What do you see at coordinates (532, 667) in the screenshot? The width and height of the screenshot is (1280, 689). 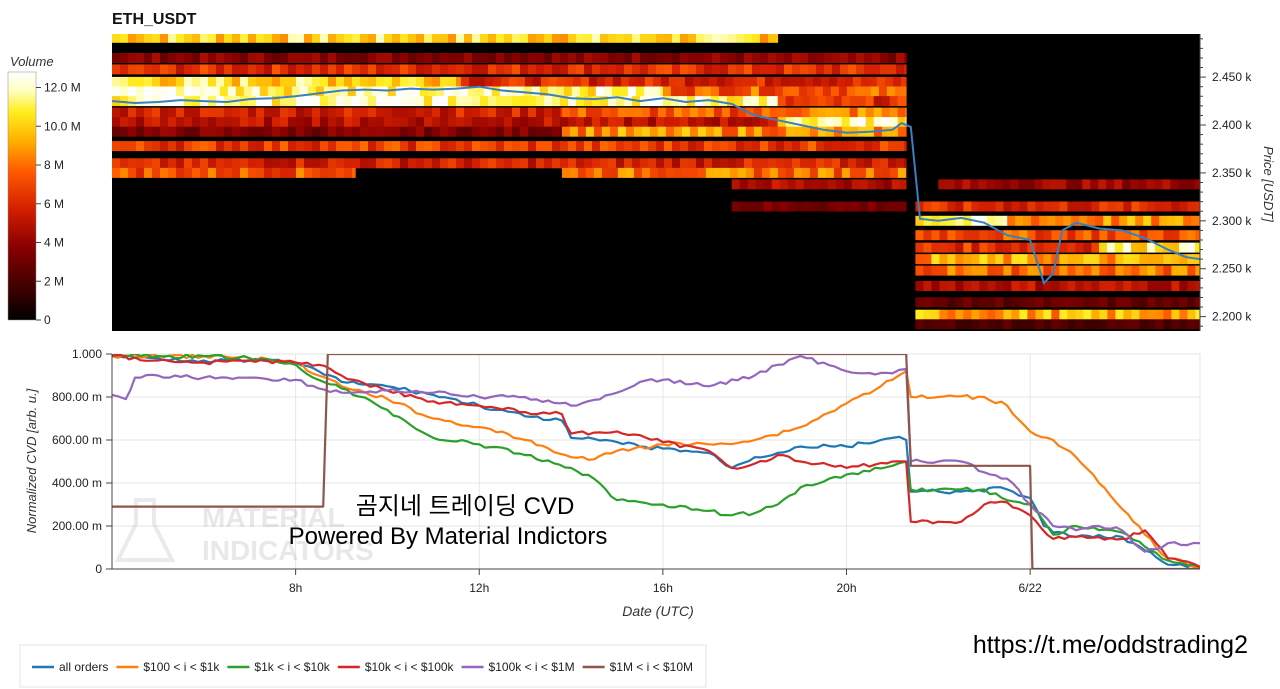 I see `legend-label: $100k < i < $1M` at bounding box center [532, 667].